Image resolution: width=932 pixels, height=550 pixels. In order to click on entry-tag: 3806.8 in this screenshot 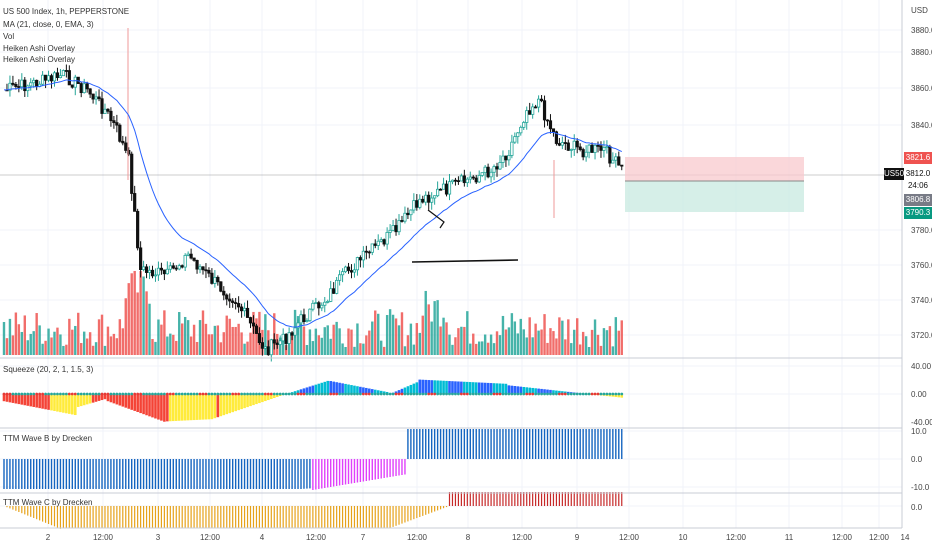, I will do `click(918, 200)`.